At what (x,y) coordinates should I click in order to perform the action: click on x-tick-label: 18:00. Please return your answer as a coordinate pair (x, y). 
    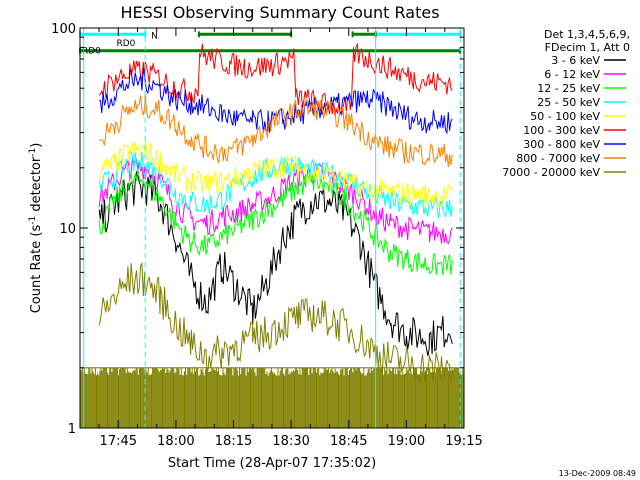
    Looking at the image, I should click on (175, 441).